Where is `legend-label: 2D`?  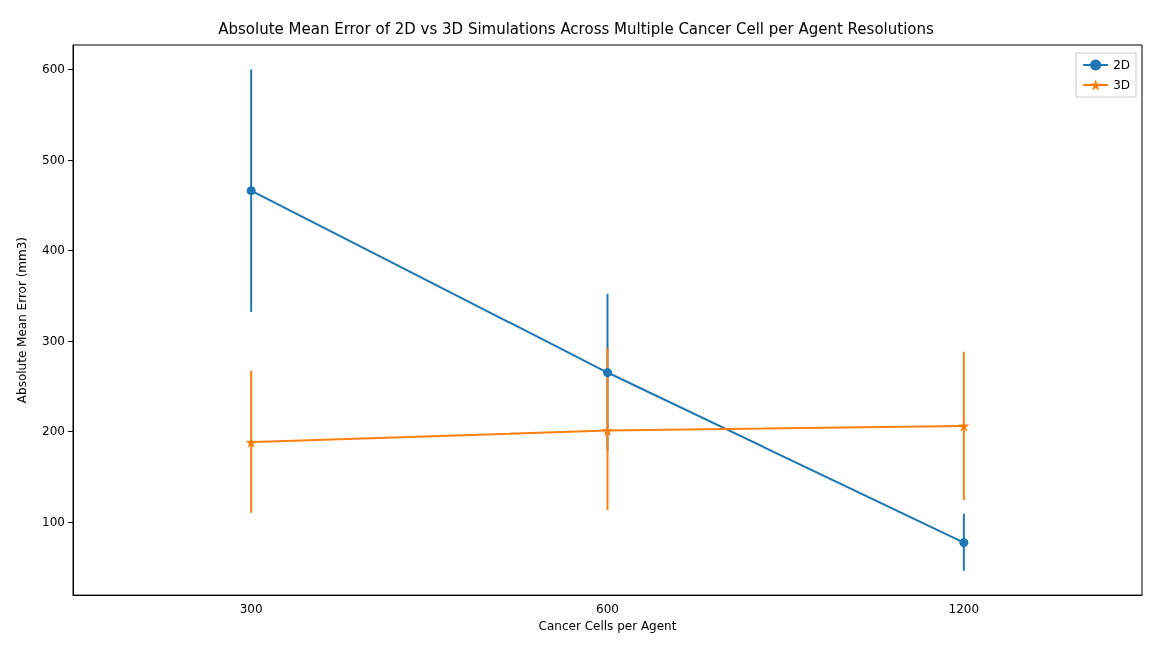 legend-label: 2D is located at coordinates (1121, 65).